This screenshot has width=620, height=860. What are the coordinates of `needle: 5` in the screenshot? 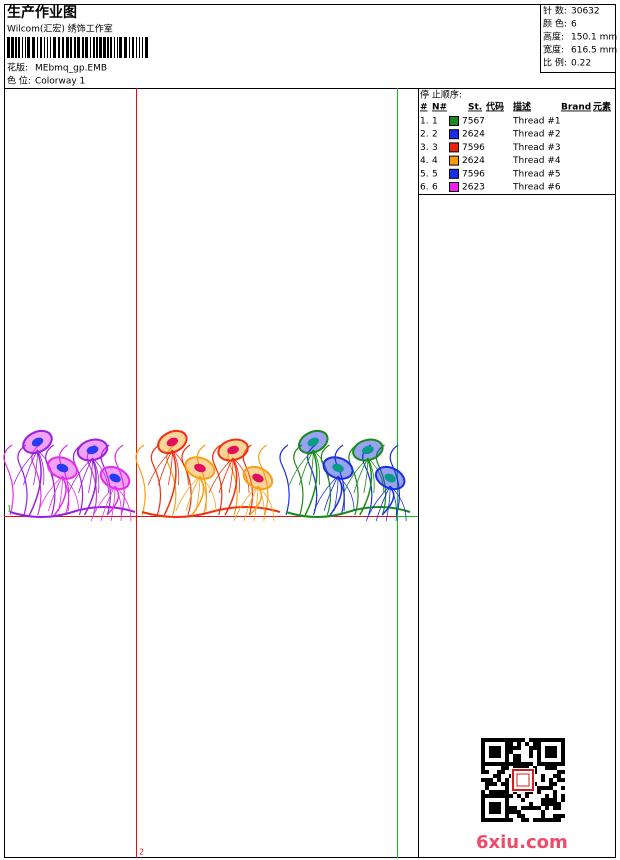 It's located at (435, 174).